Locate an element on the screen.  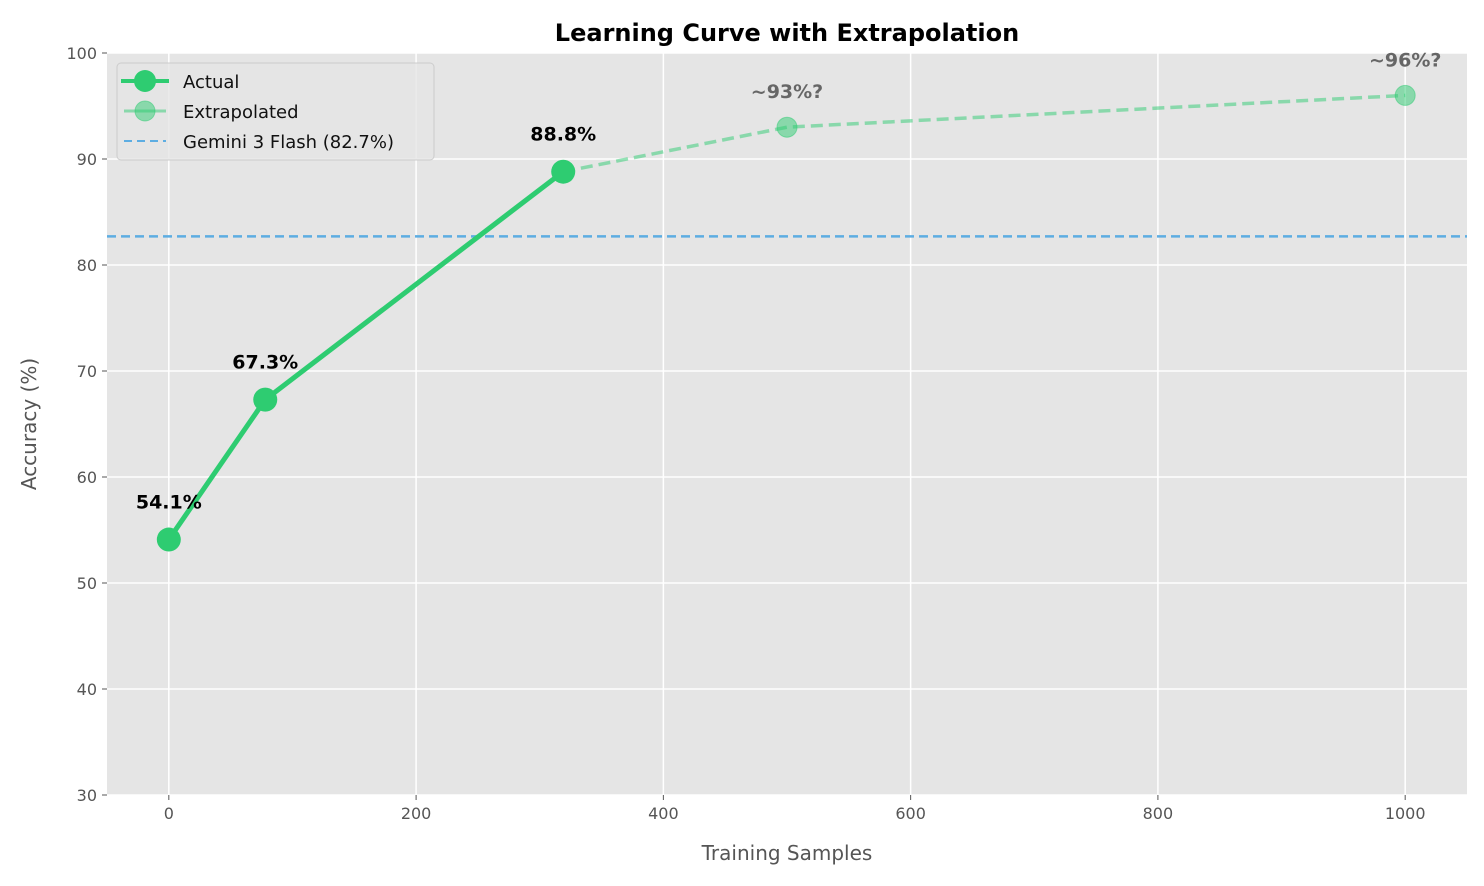
actual-point-label: 88.8% is located at coordinates (563, 135).